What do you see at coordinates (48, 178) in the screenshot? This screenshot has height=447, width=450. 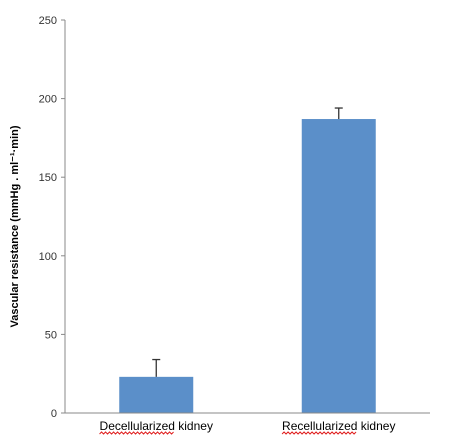 I see `y-tick-label: 150` at bounding box center [48, 178].